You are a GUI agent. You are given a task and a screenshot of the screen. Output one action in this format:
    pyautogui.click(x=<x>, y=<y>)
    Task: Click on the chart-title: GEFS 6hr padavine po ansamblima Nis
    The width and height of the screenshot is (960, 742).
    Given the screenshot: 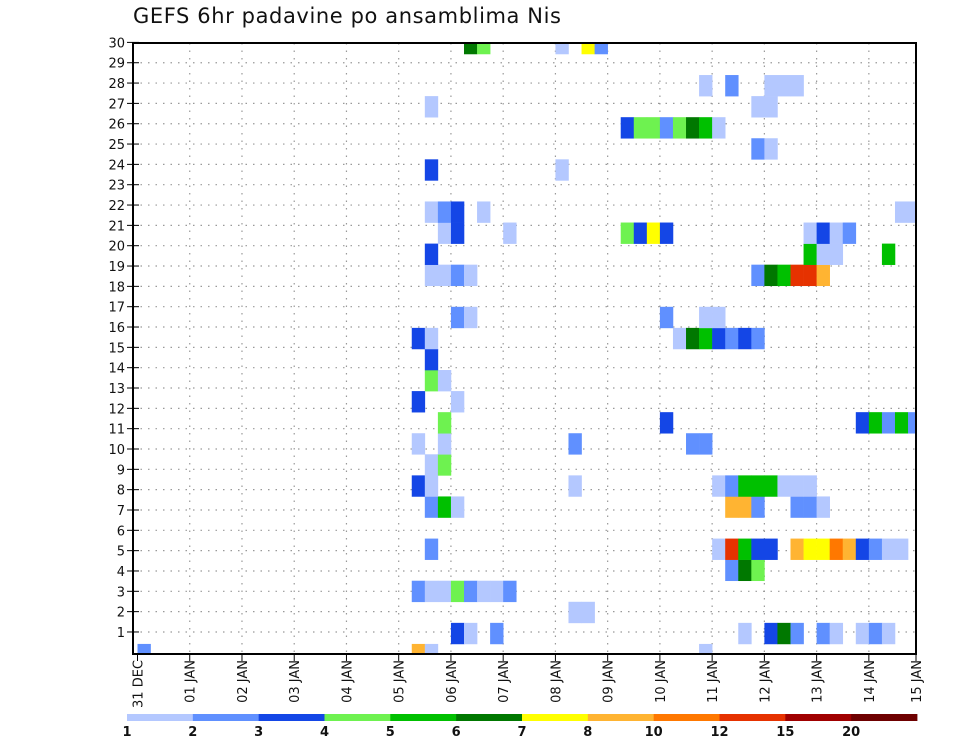 What is the action you would take?
    pyautogui.click(x=347, y=16)
    